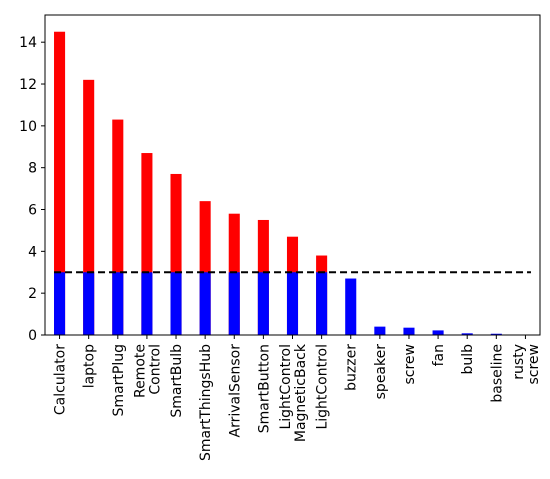 This screenshot has height=479, width=550. I want to click on x-tick-label-8: LightControlMagneticBack, so click(293, 392).